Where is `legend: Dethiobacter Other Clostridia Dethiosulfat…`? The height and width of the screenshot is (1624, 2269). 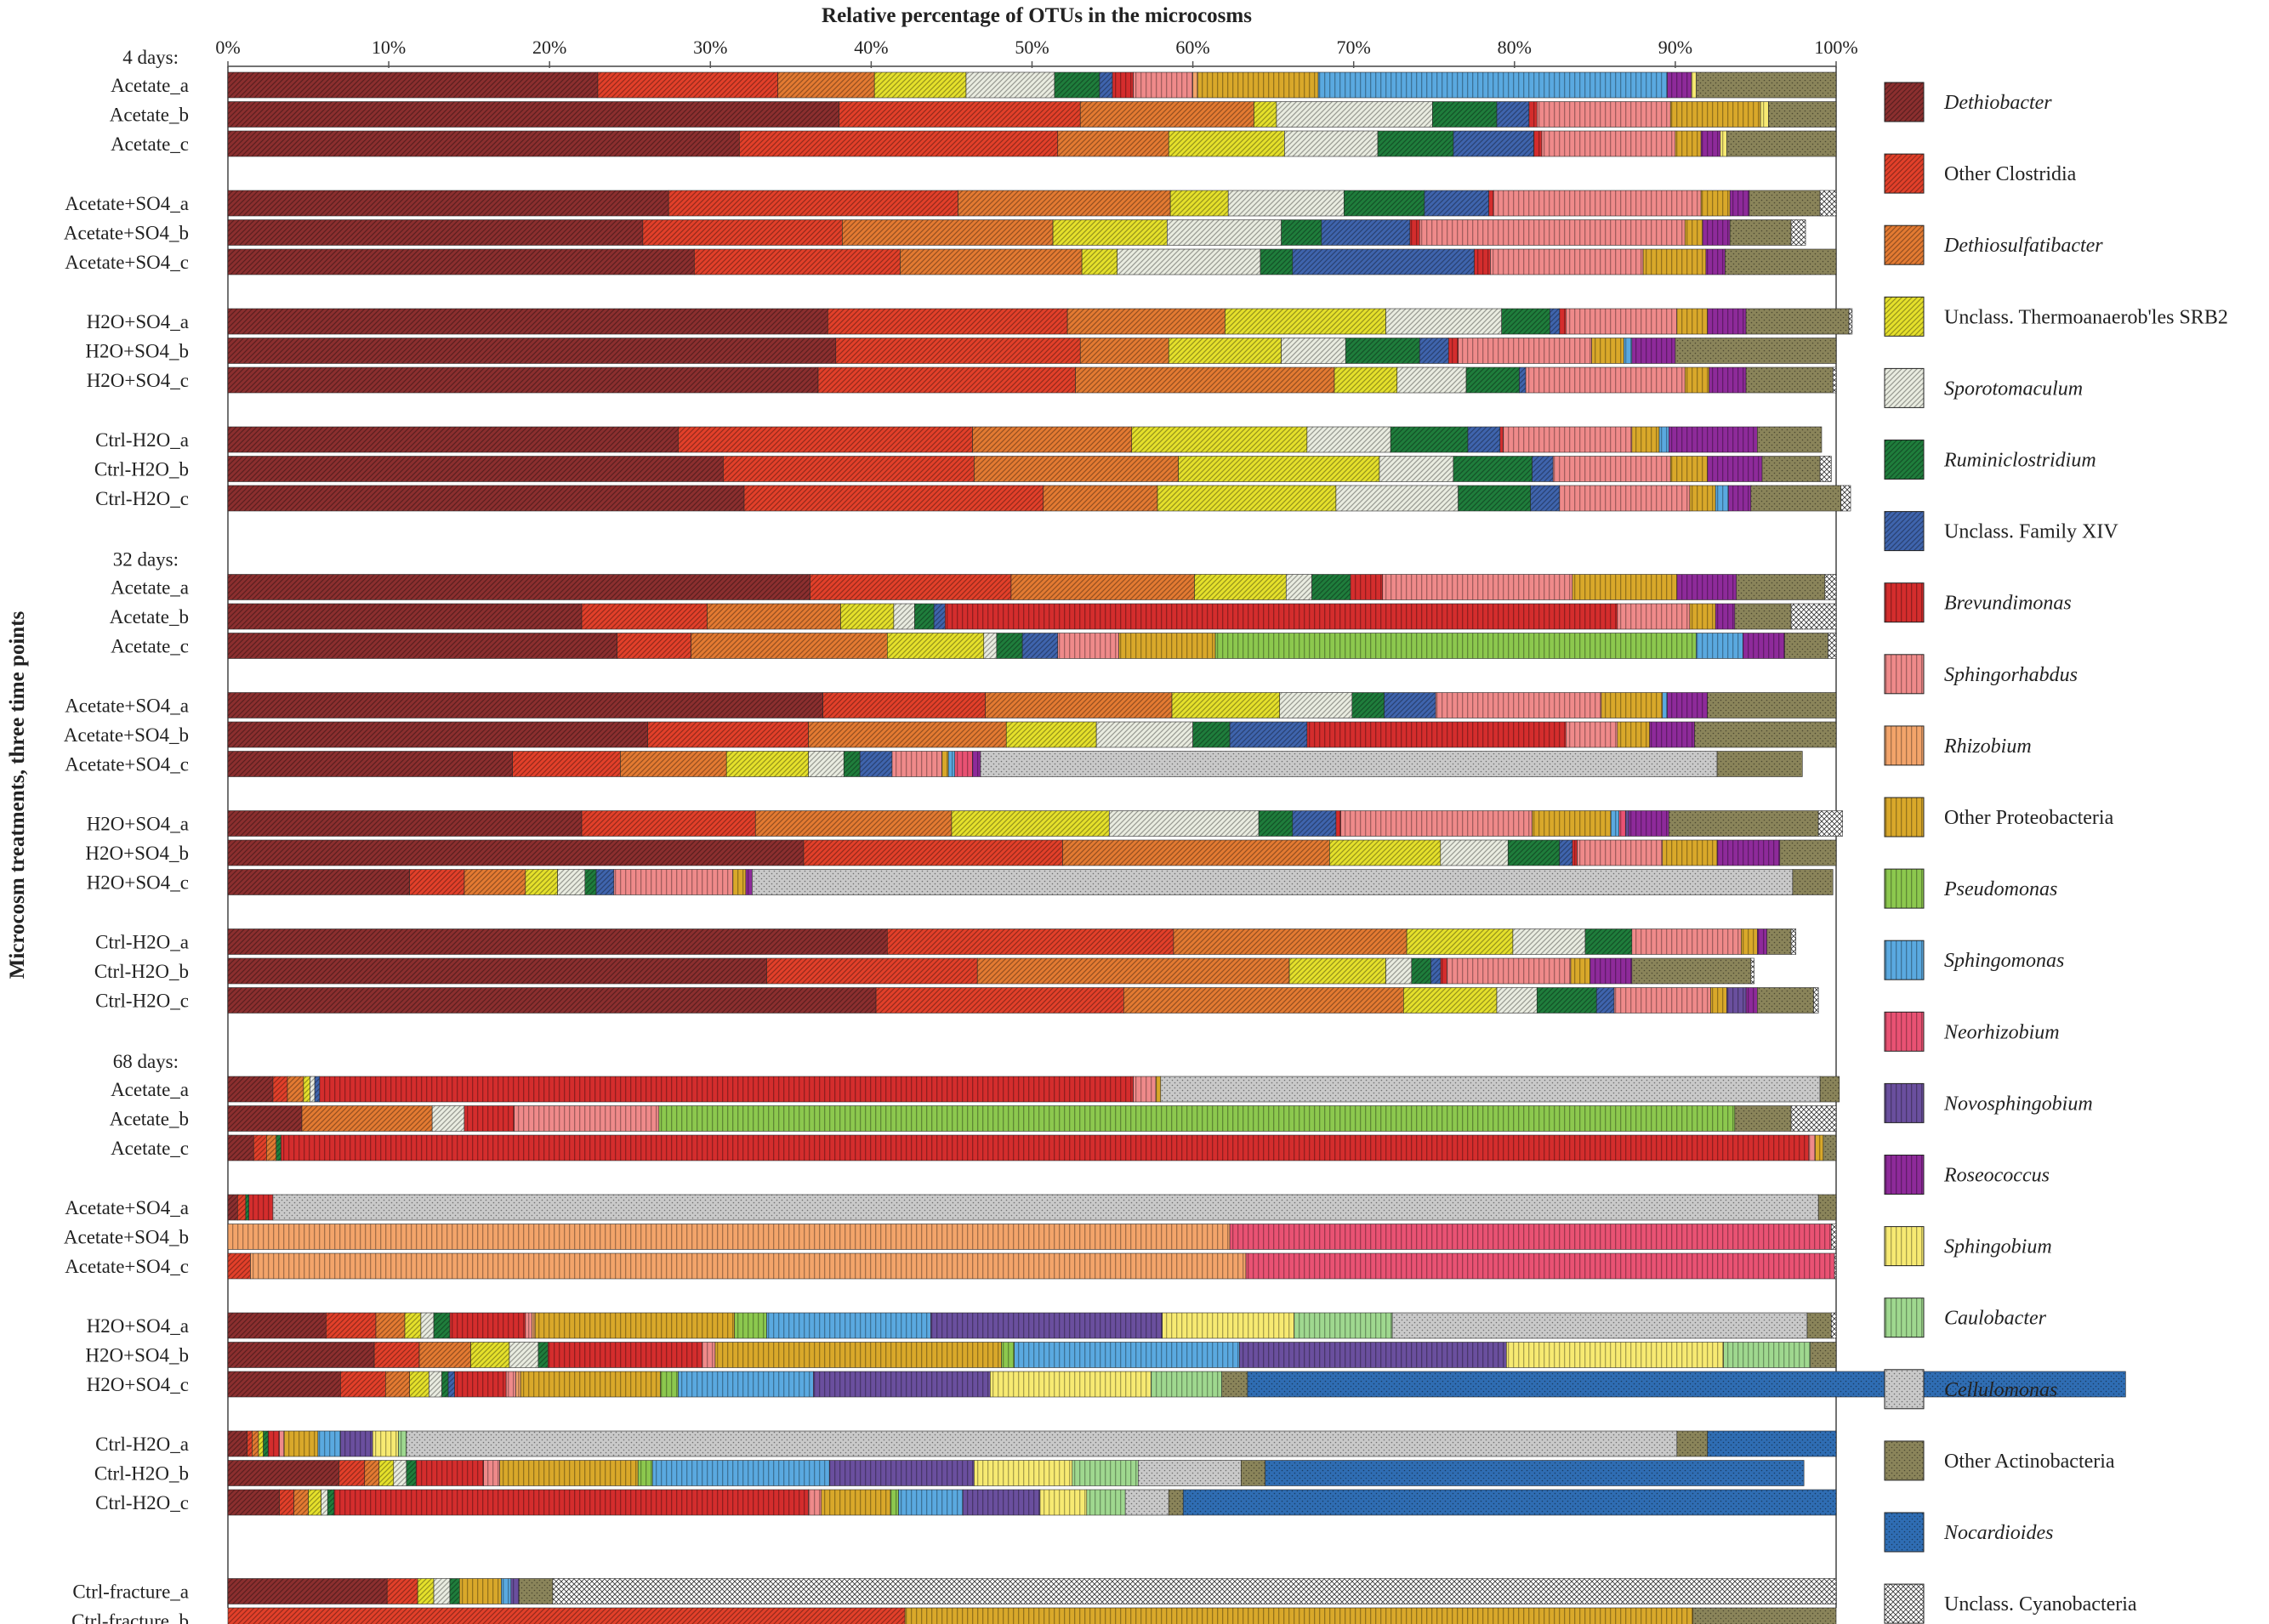 legend: Dethiobacter Other Clostridia Dethiosulfat… is located at coordinates (2056, 853).